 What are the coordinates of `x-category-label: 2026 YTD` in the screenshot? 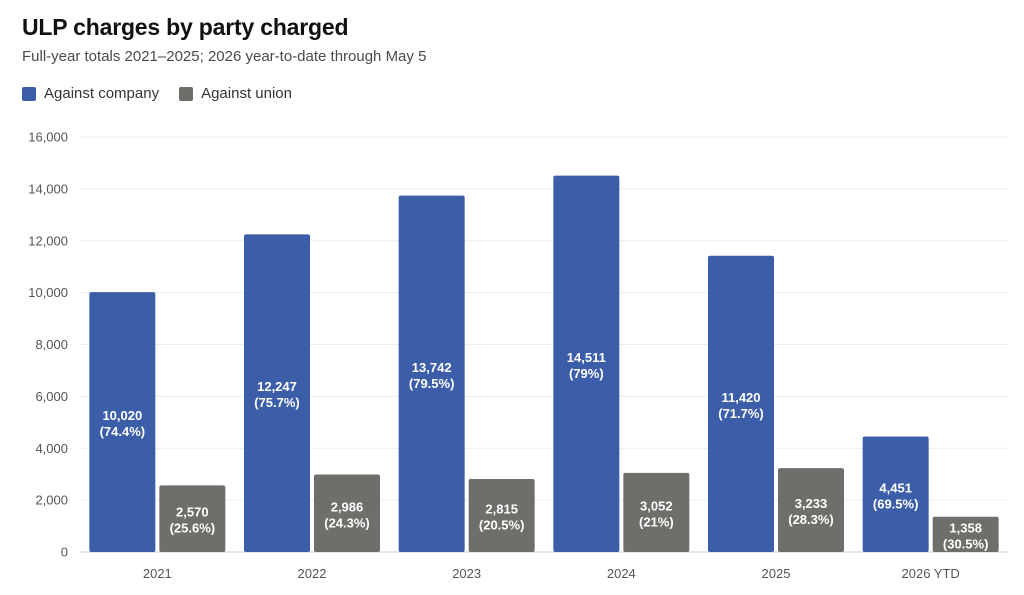 It's located at (931, 573).